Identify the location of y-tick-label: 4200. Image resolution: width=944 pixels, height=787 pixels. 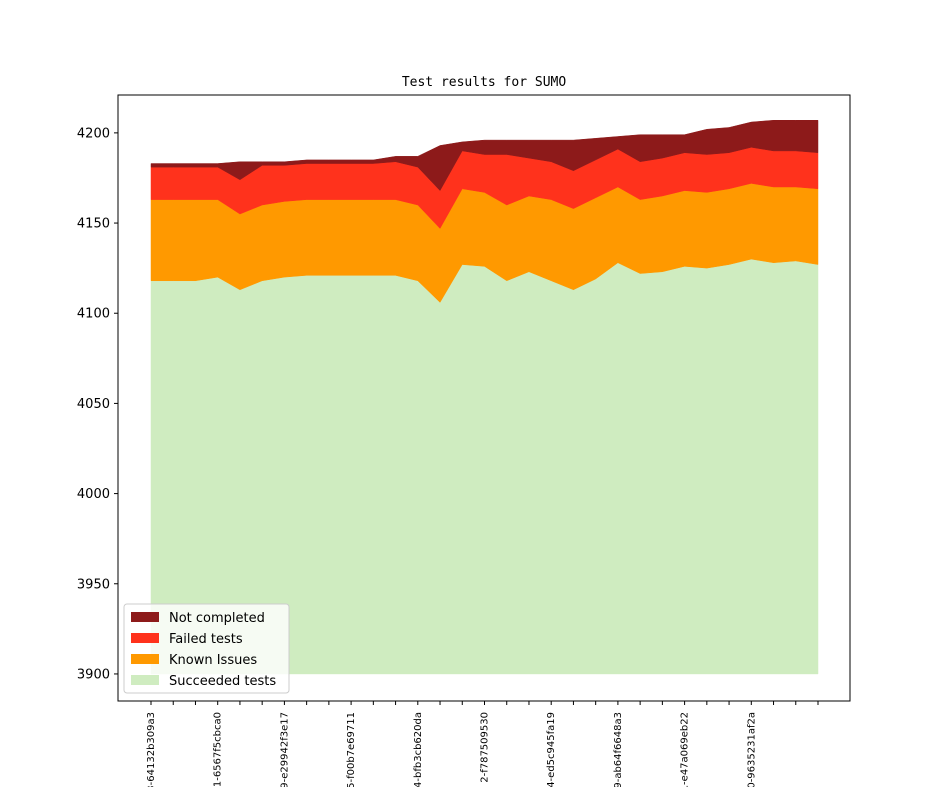
(93, 133).